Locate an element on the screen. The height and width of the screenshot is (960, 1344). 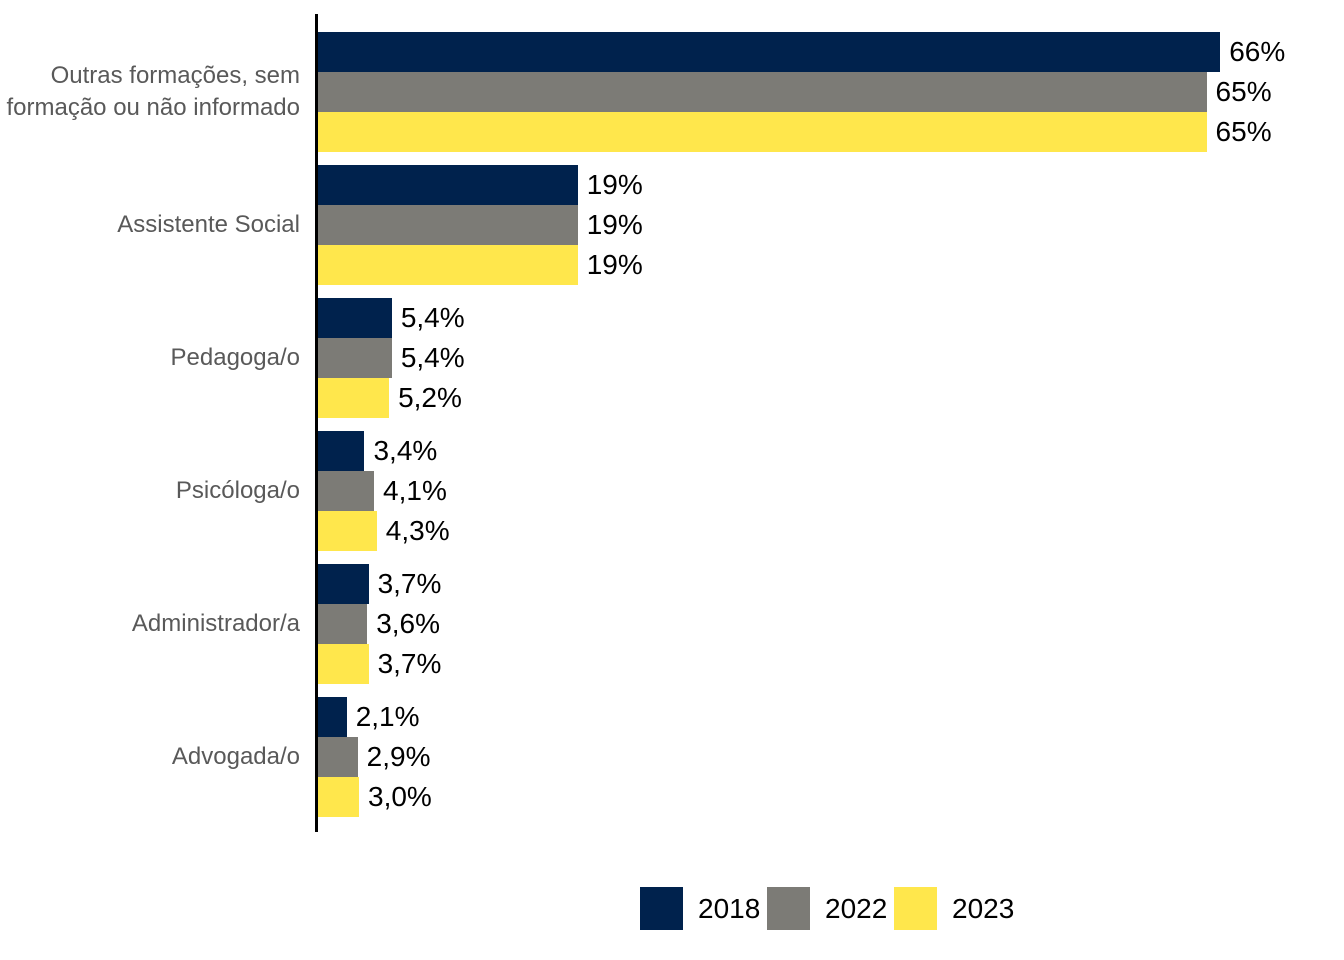
value-label-2018: 3,4% is located at coordinates (405, 450).